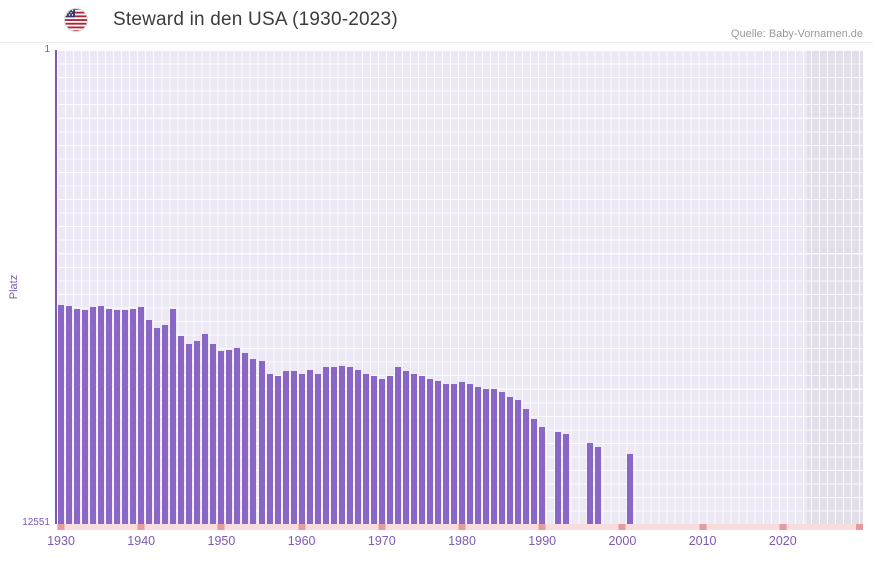 The image size is (873, 567). What do you see at coordinates (181, 430) in the screenshot?
I see `bar-1945` at bounding box center [181, 430].